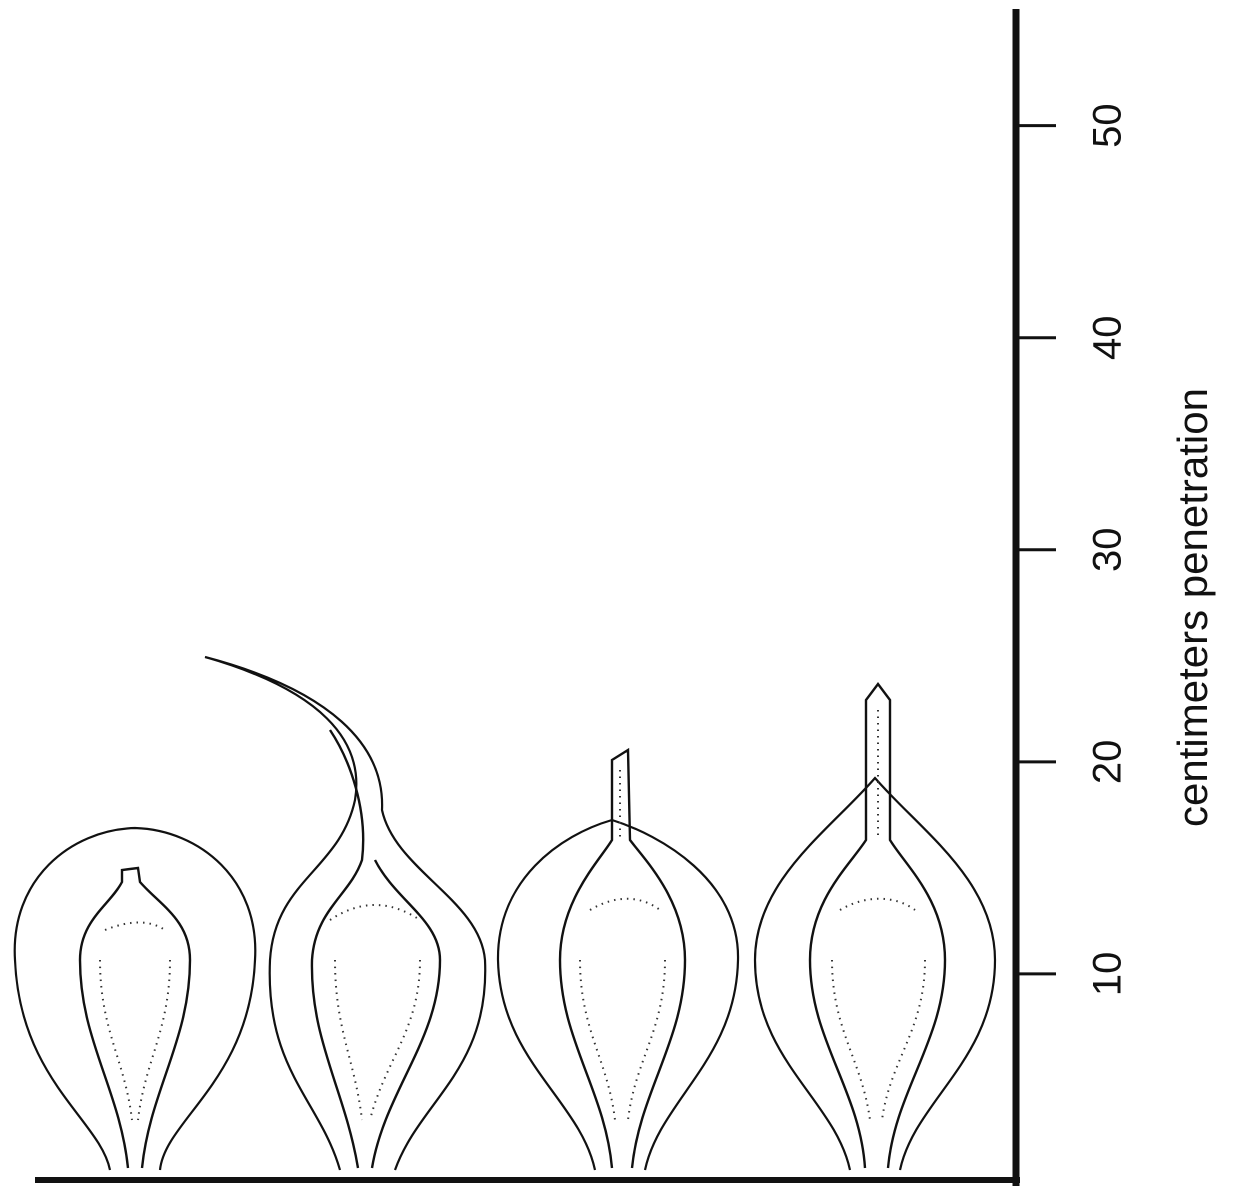 The height and width of the screenshot is (1193, 1233). What do you see at coordinates (1108, 974) in the screenshot?
I see `y-tick-label: 10` at bounding box center [1108, 974].